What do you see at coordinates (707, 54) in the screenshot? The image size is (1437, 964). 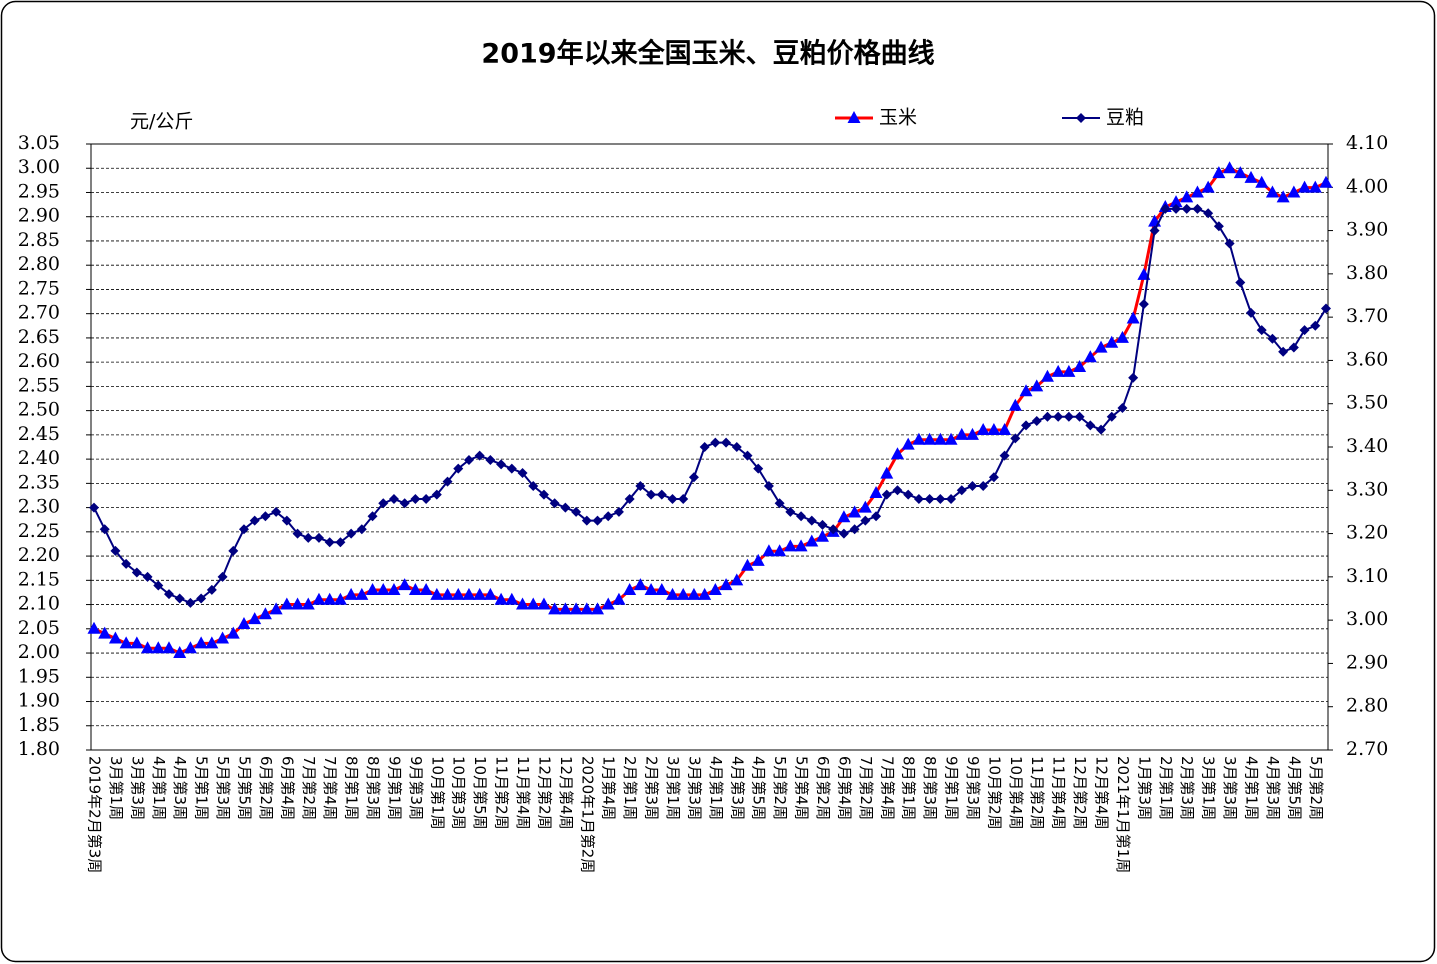 I see `chart-title: 2019年以来全国玉米、豆粕价格曲线` at bounding box center [707, 54].